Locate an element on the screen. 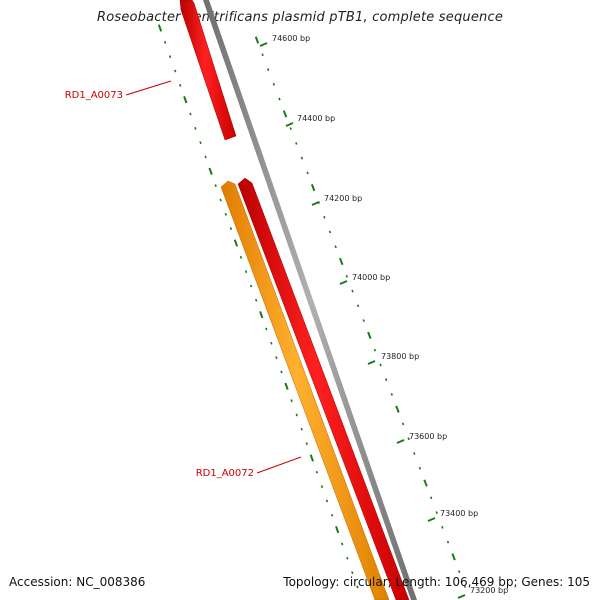 The height and width of the screenshot is (600, 600). accession-text: Accession: NC_008386 is located at coordinates (77, 582).